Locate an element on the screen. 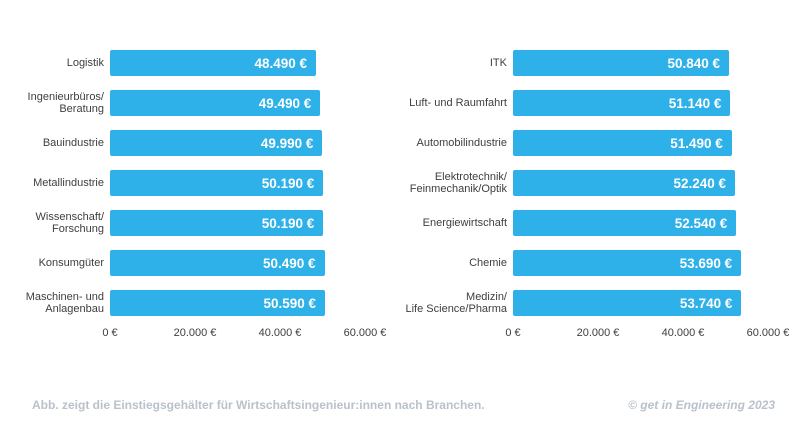  category-label: Energiewirtschaft is located at coordinates (464, 222).